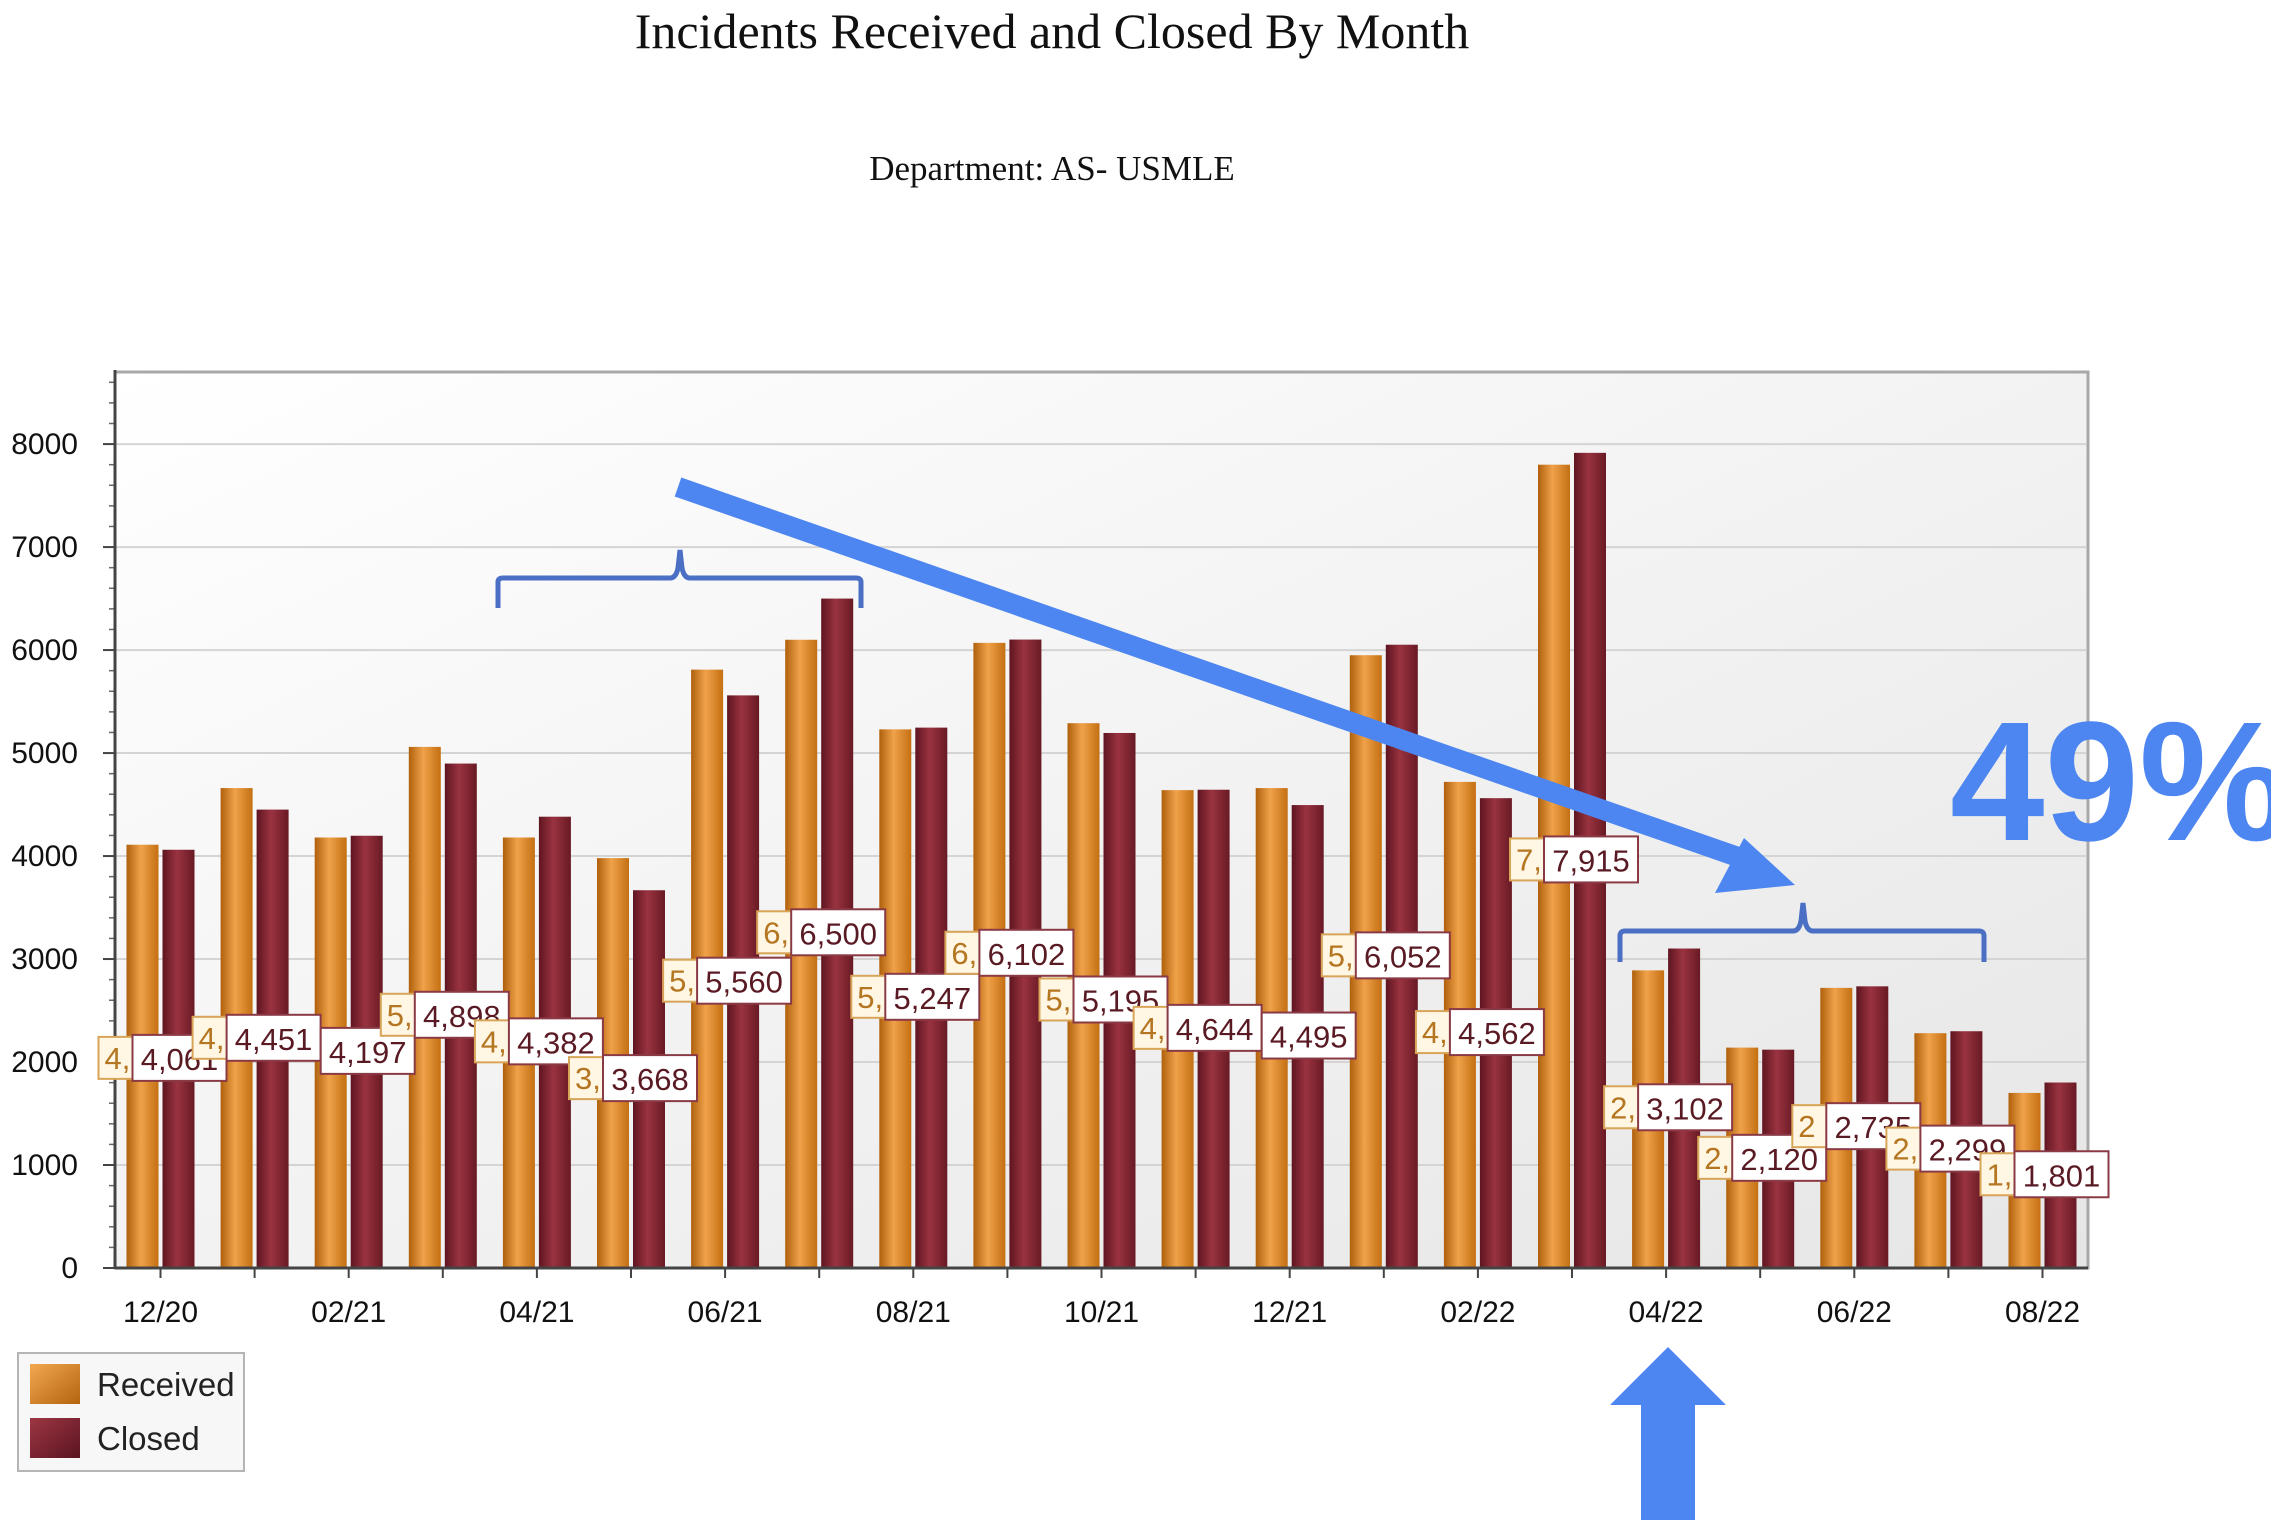  What do you see at coordinates (536, 1312) in the screenshot?
I see `x-tick-label: 04/21` at bounding box center [536, 1312].